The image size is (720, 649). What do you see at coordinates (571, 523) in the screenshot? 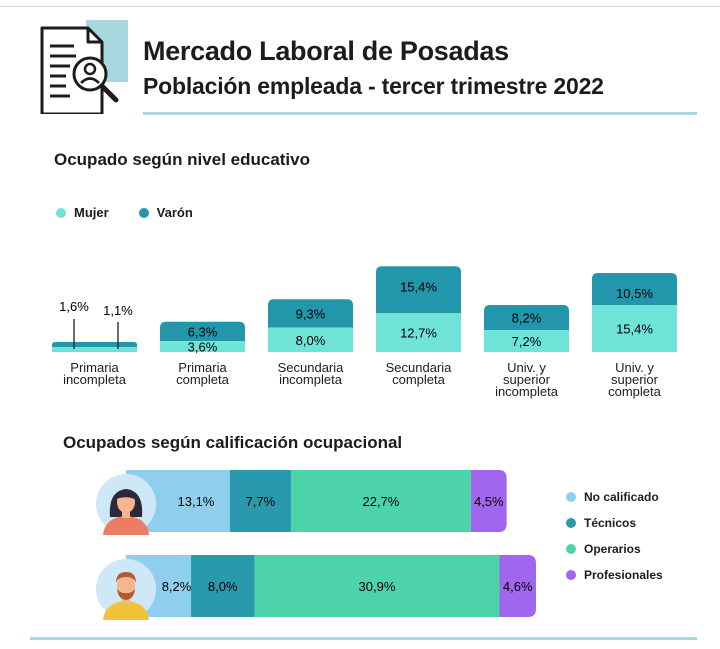
I see `legend-swatch-tecnicos` at bounding box center [571, 523].